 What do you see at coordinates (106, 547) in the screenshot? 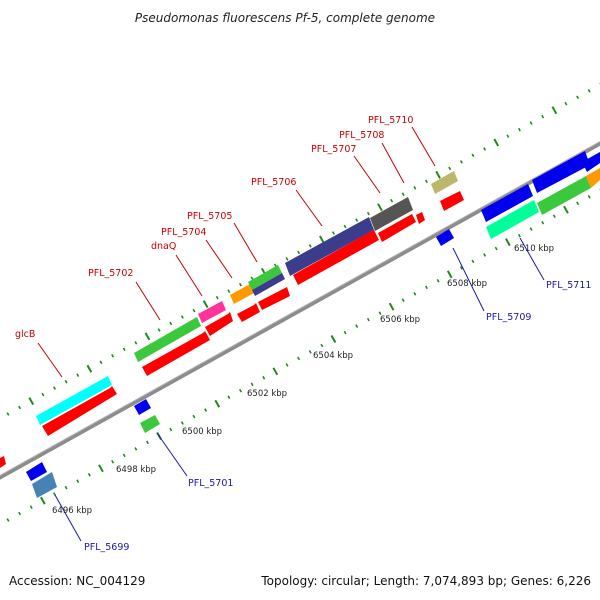
I see `label-PFL_5699: PFL_5699` at bounding box center [106, 547].